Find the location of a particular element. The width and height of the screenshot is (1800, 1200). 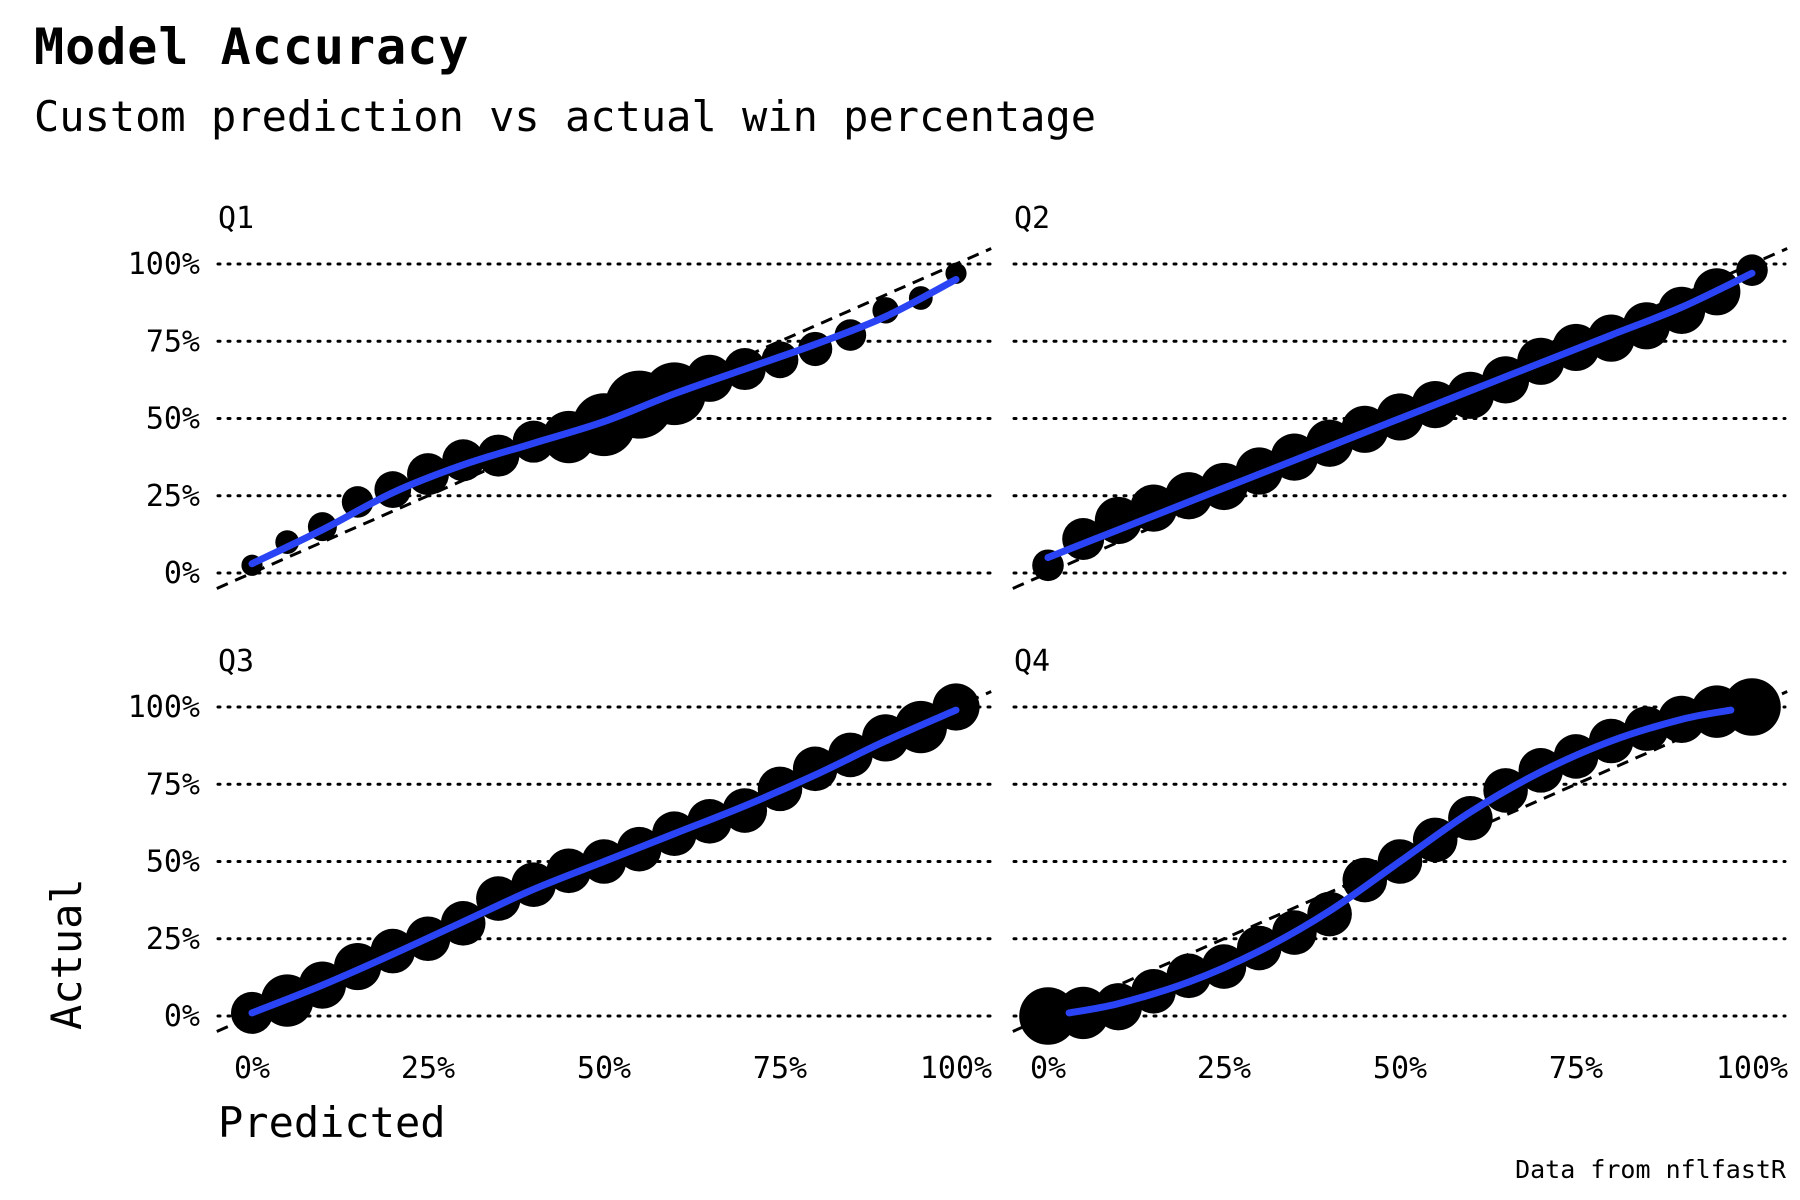

source-caption: Data from nflfastR is located at coordinates (1650, 1169).